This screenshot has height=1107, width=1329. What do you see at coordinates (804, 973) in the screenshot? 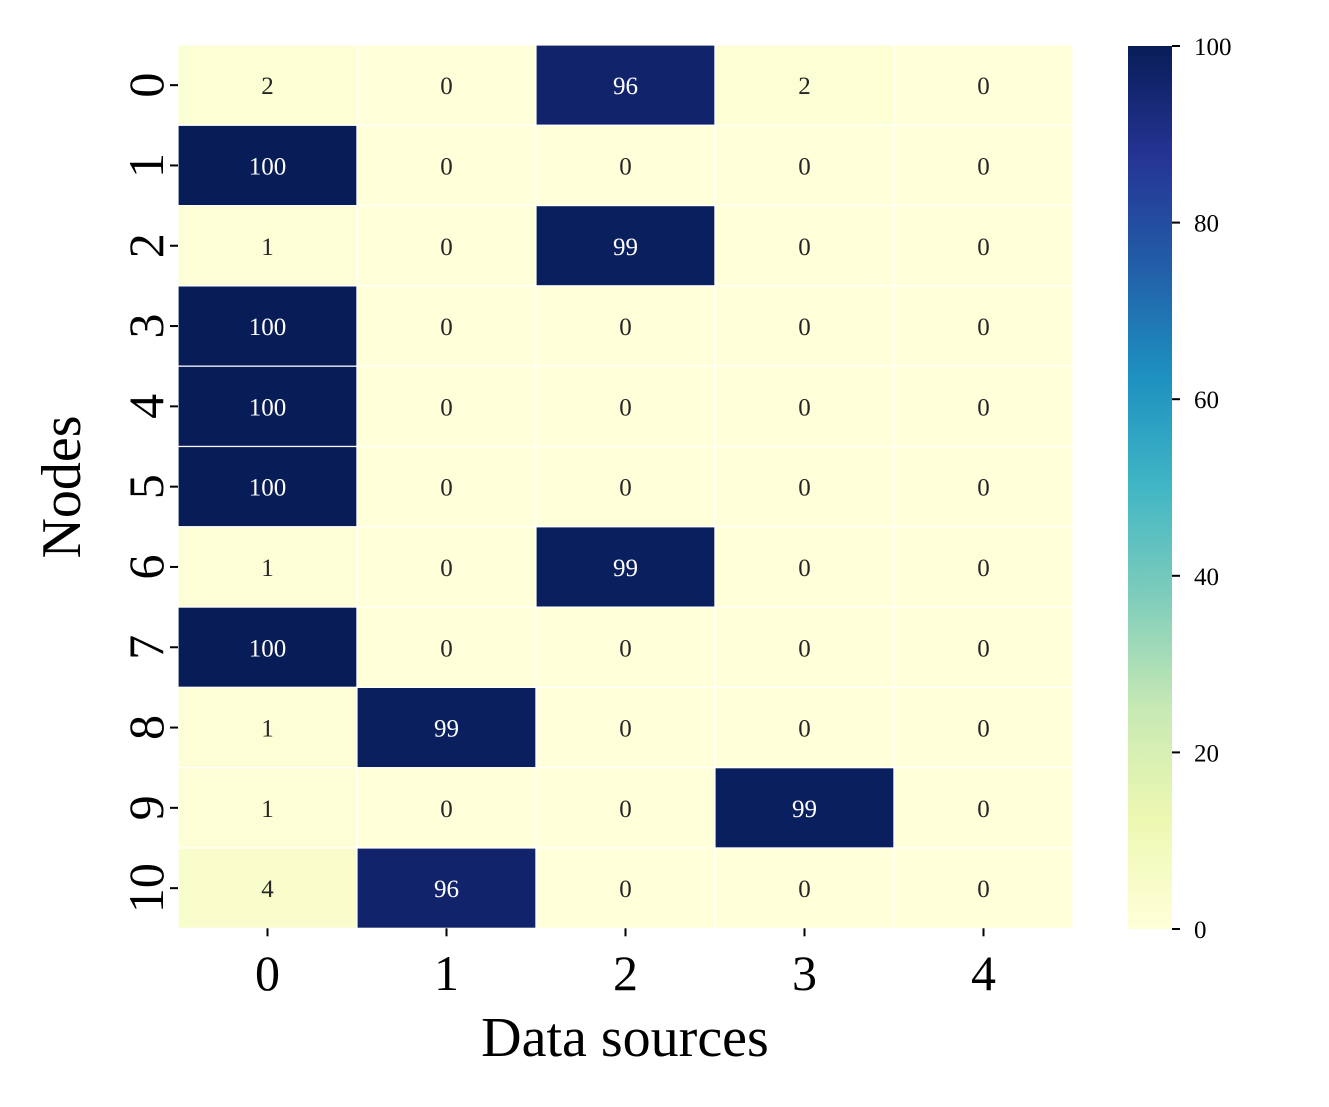
I see `x-tick-label: 3` at bounding box center [804, 973].